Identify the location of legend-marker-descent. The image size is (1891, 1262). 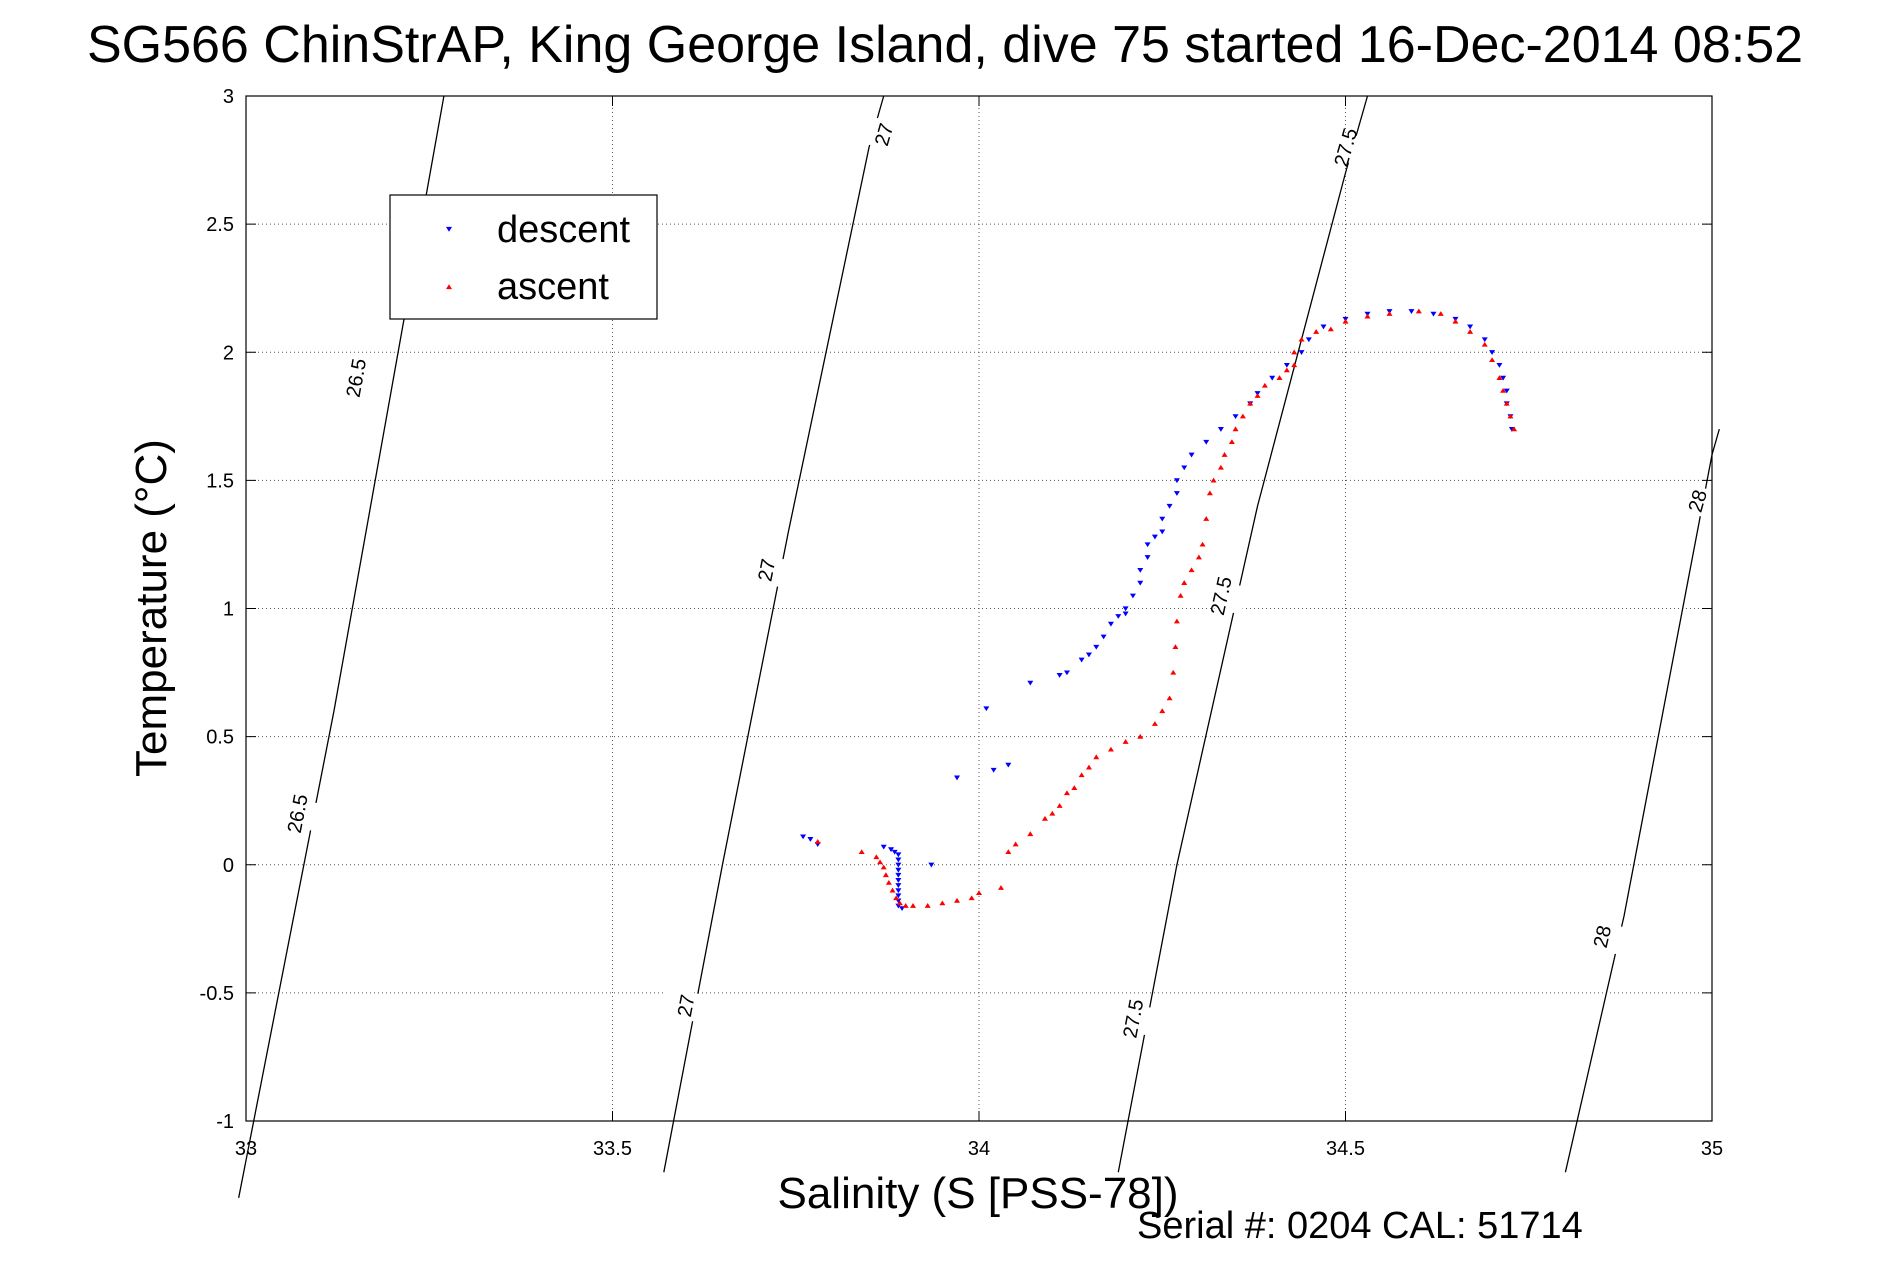
(449, 229).